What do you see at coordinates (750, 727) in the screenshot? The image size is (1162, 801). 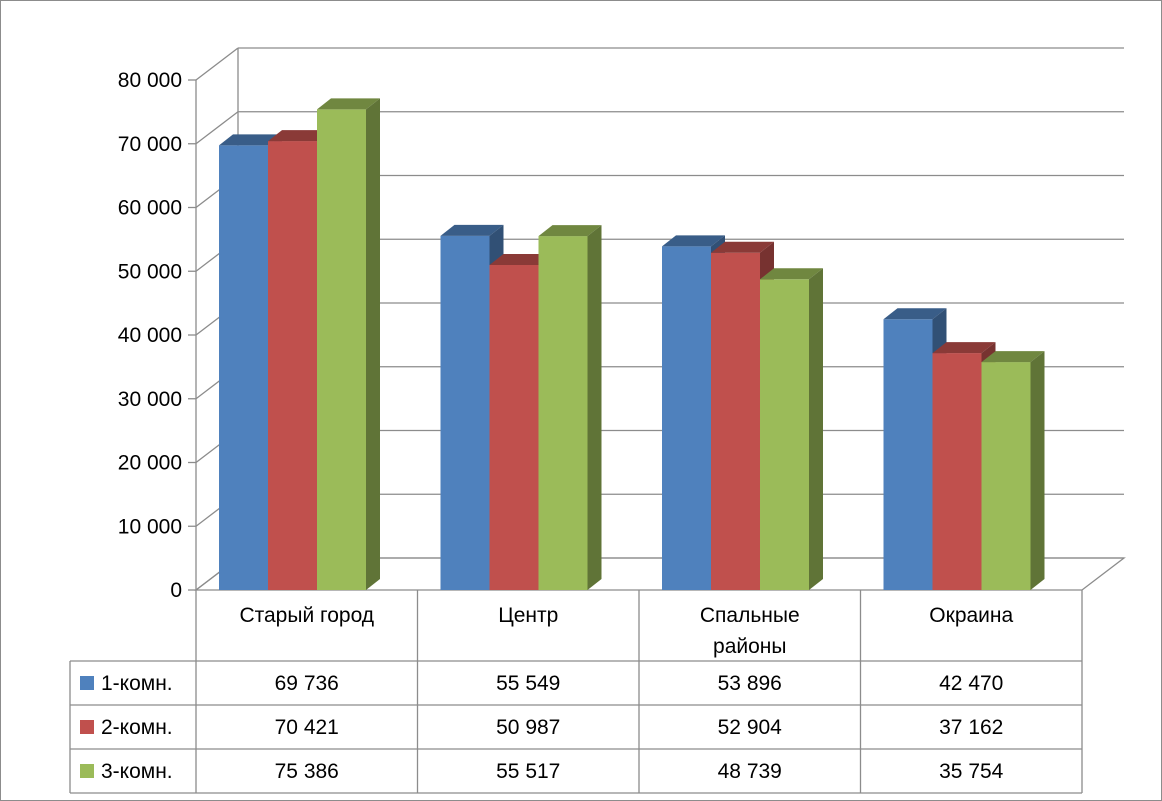 I see `data-label: 52 904` at bounding box center [750, 727].